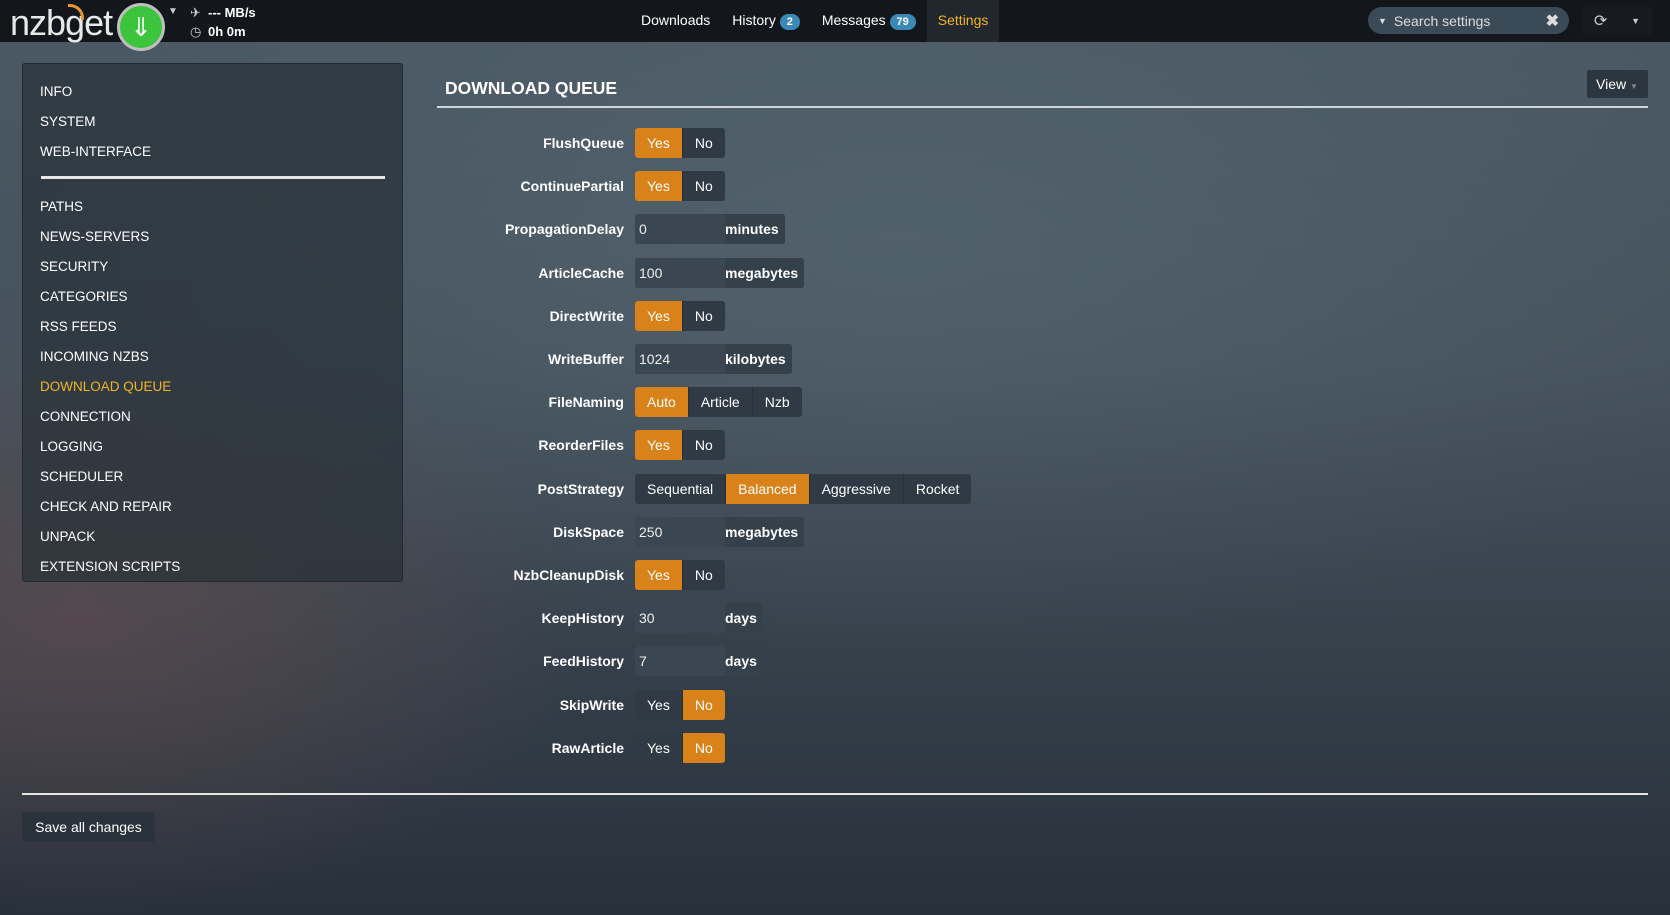  What do you see at coordinates (78, 326) in the screenshot?
I see `sidebar-item-rss-feeds: RSS FEEDS` at bounding box center [78, 326].